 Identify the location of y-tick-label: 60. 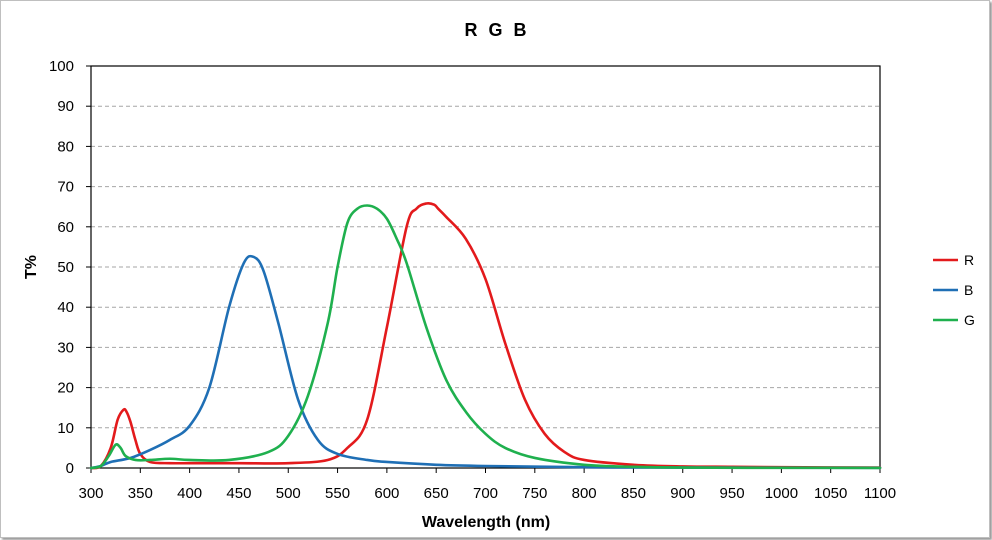
(65, 227).